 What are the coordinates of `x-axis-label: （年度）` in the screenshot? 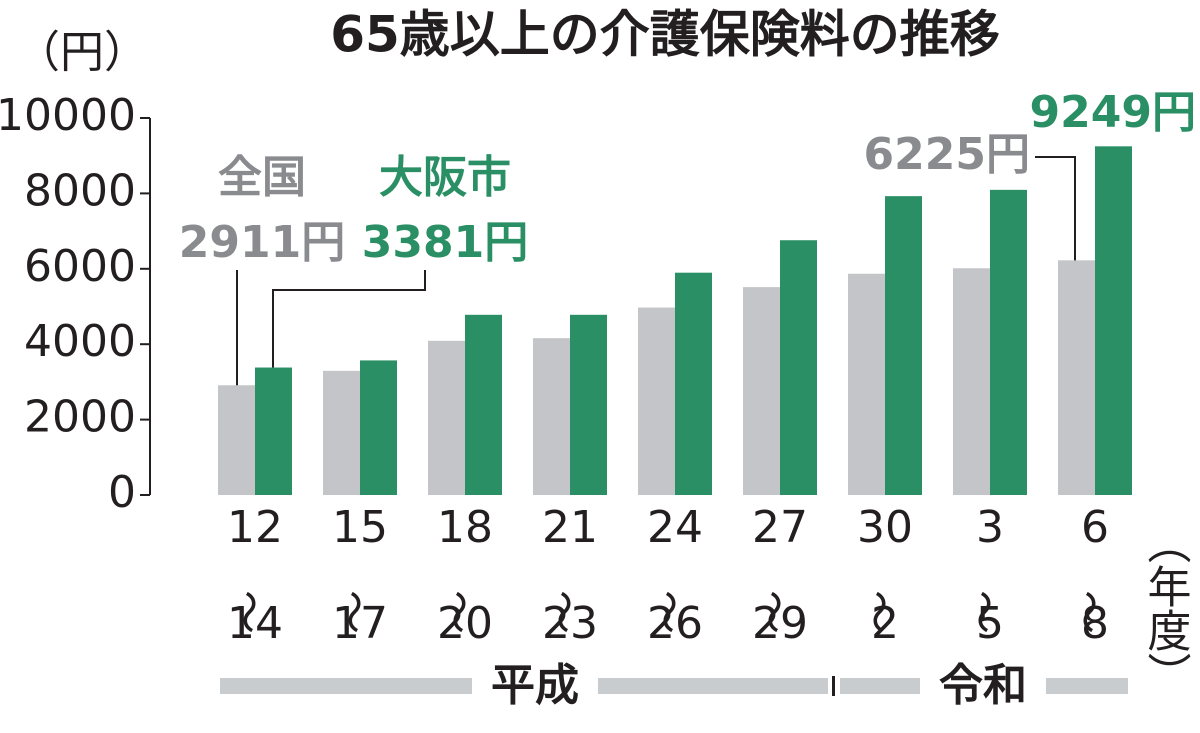 It's located at (1165, 608).